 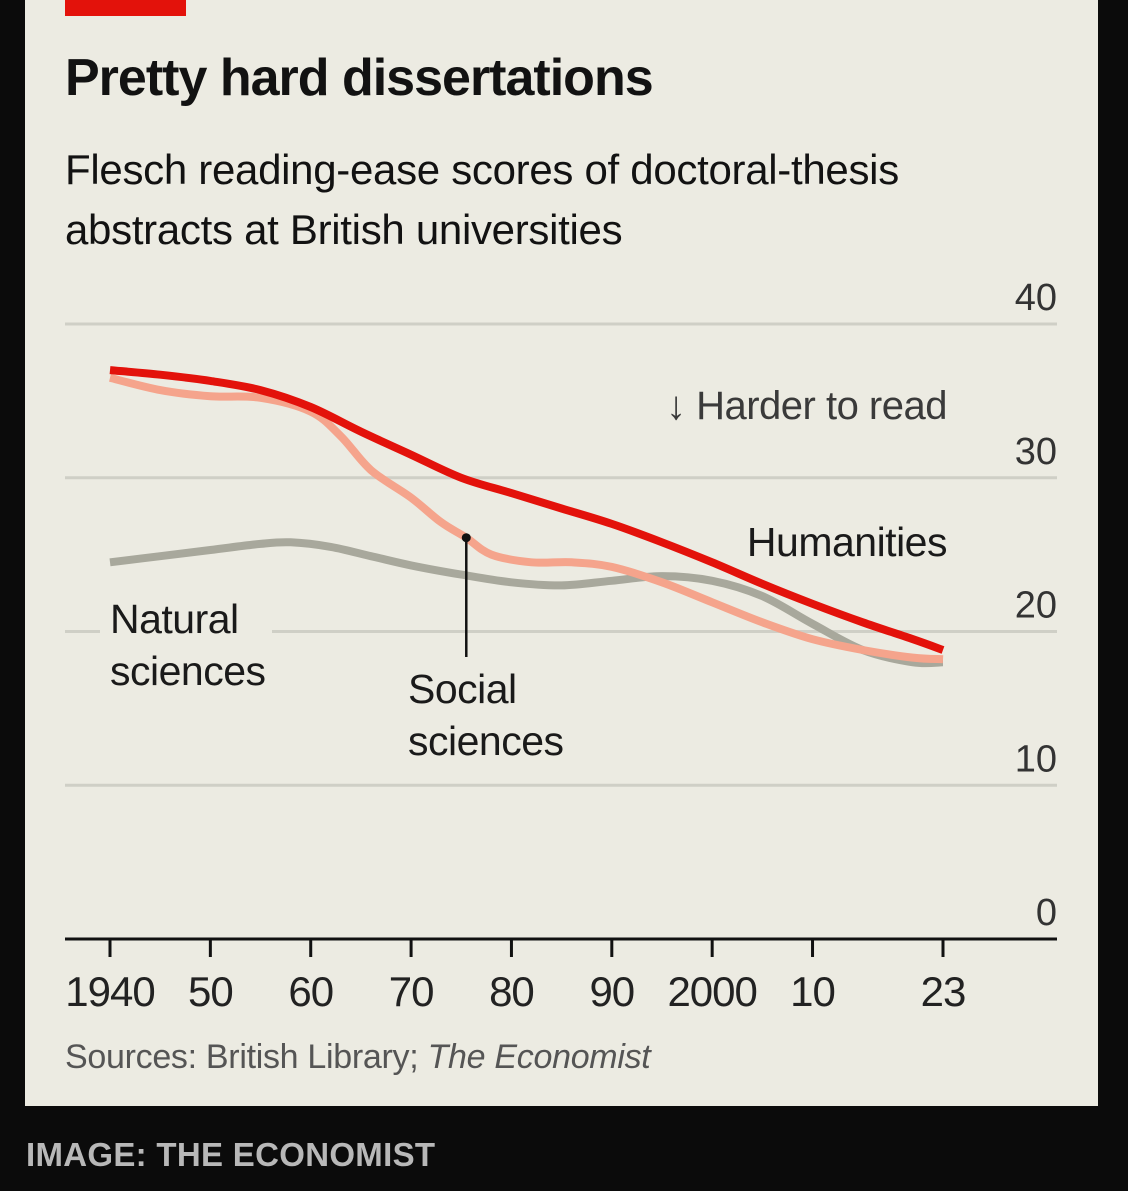 I want to click on series-label-bg-natural-sciences, so click(x=186, y=646).